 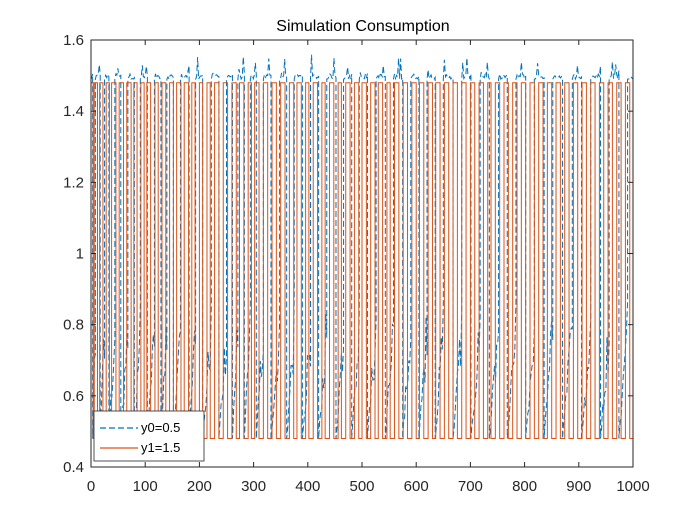 I want to click on y-tick-label: 1.6, so click(x=73, y=40).